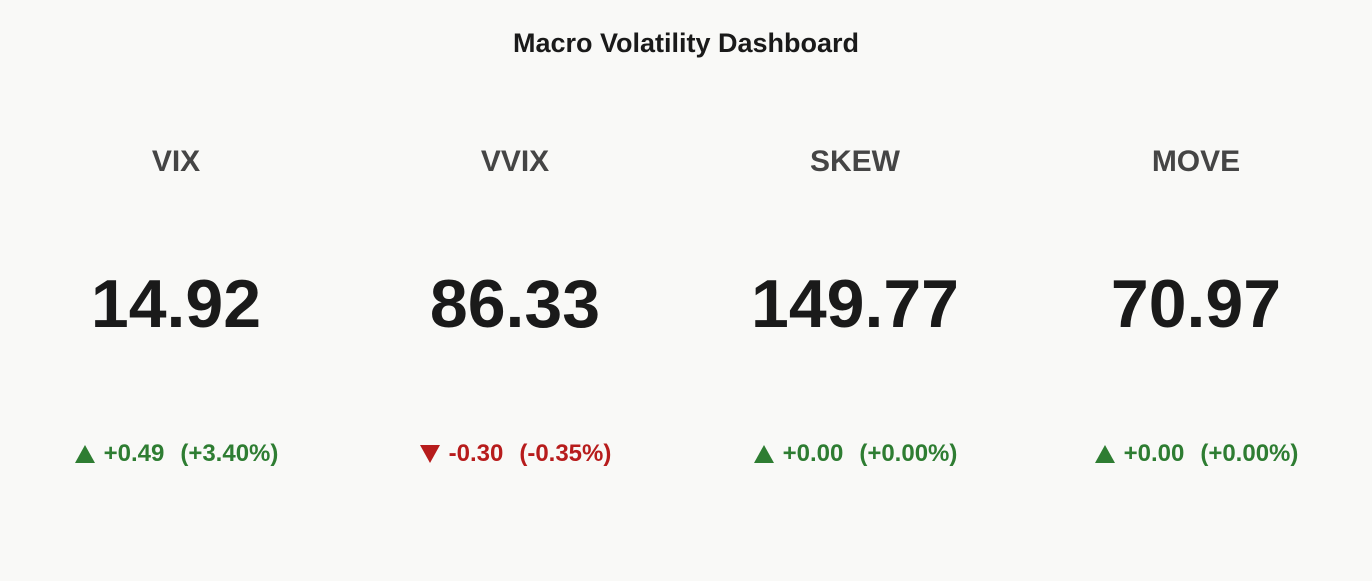  I want to click on delta-percent: (+3.40%), so click(229, 453).